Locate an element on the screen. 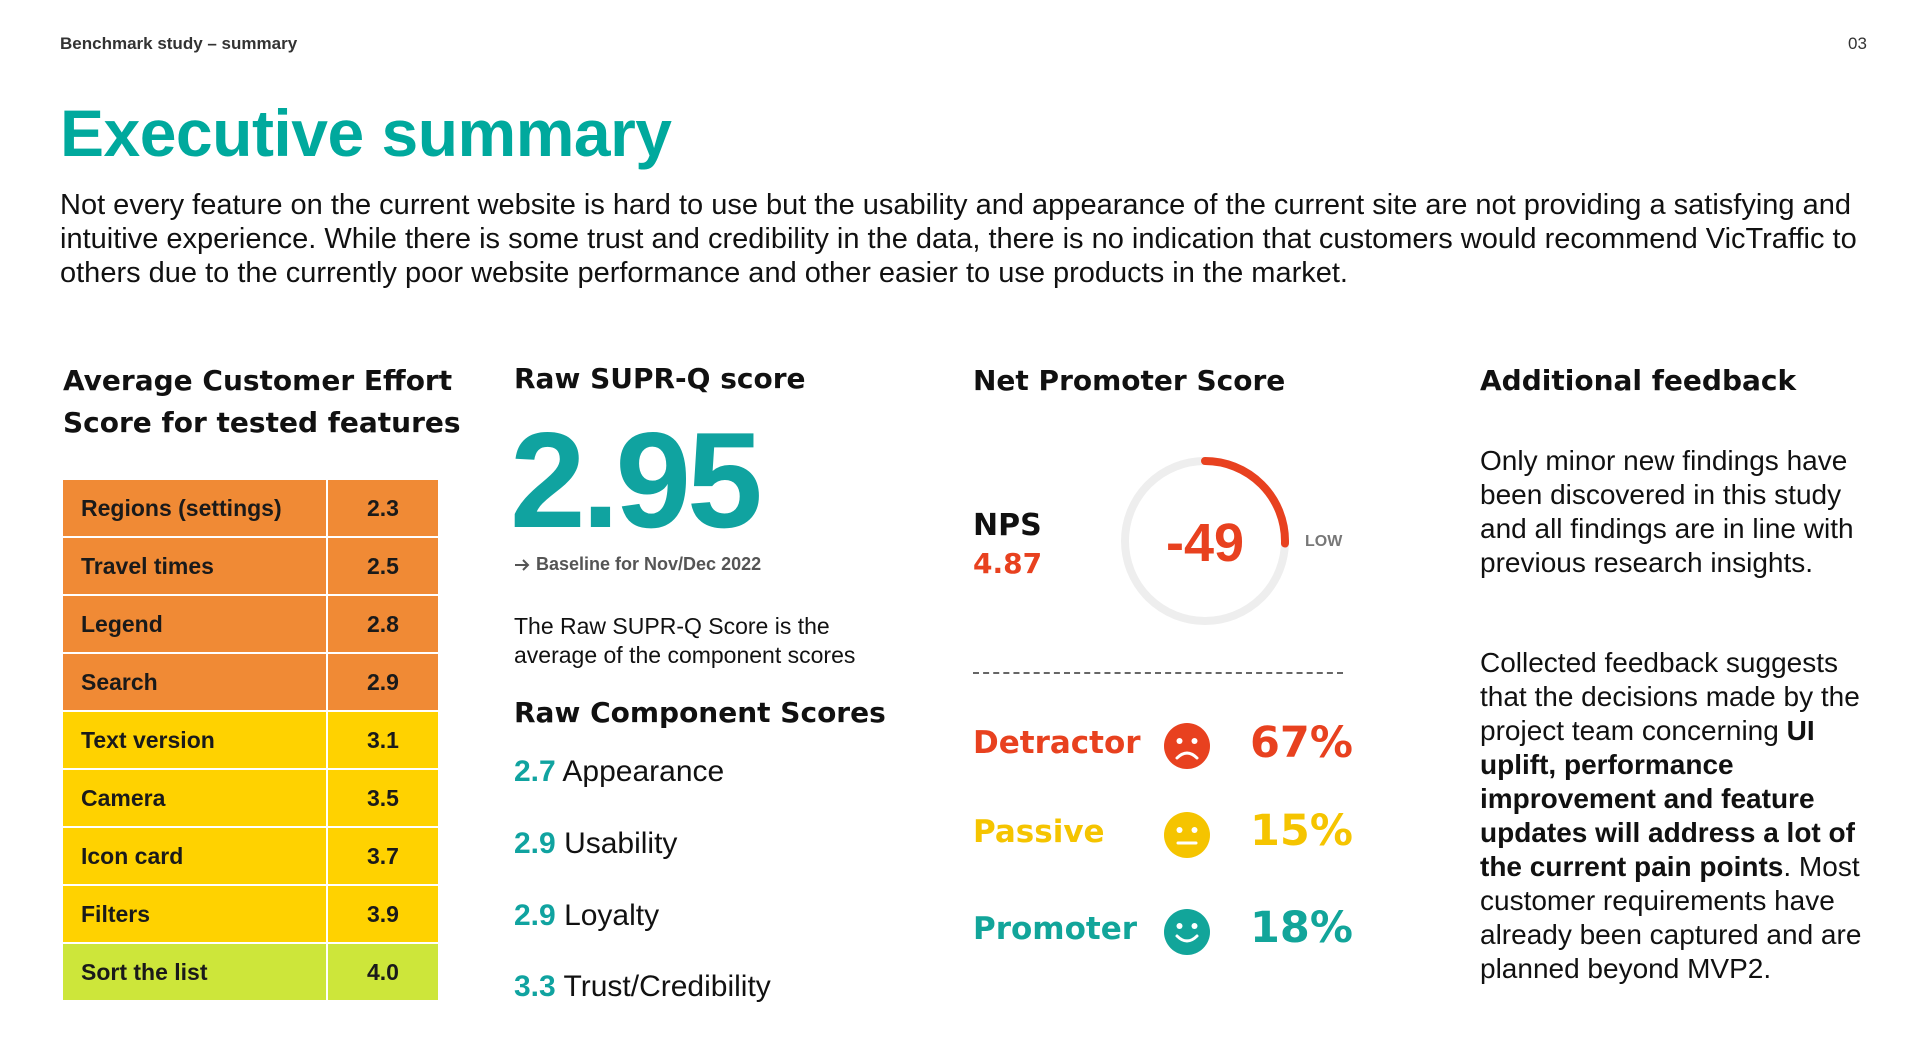 This screenshot has height=1049, width=1920. passive-label: Passive is located at coordinates (1039, 832).